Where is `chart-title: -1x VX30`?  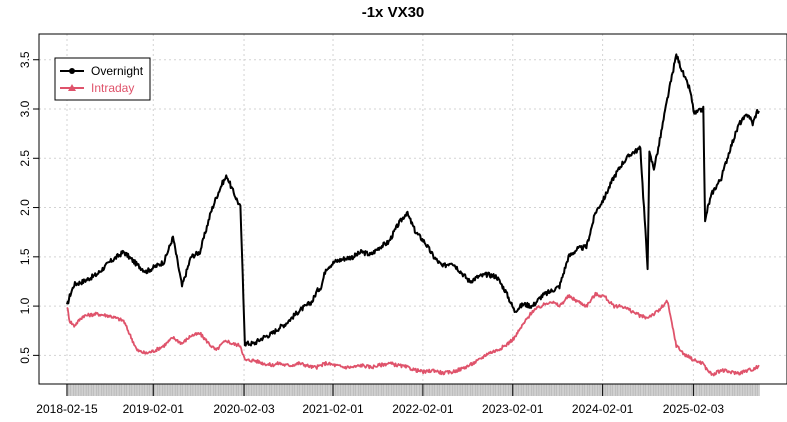 chart-title: -1x VX30 is located at coordinates (393, 12).